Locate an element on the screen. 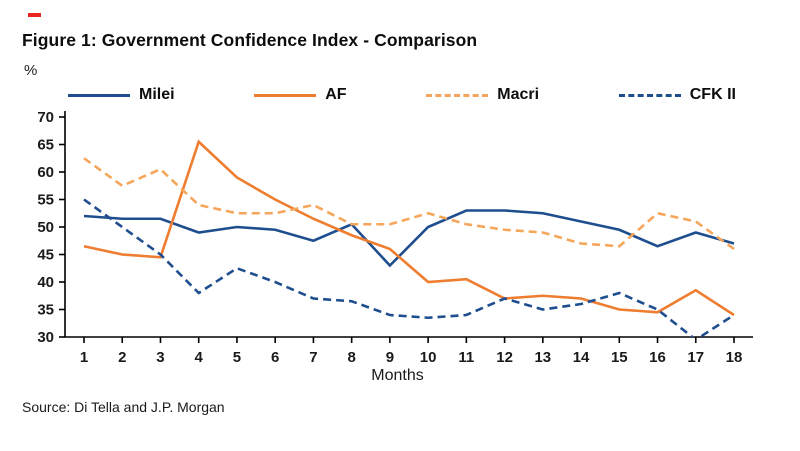 The image size is (800, 451). y-axis-unit-label: % is located at coordinates (31, 70).